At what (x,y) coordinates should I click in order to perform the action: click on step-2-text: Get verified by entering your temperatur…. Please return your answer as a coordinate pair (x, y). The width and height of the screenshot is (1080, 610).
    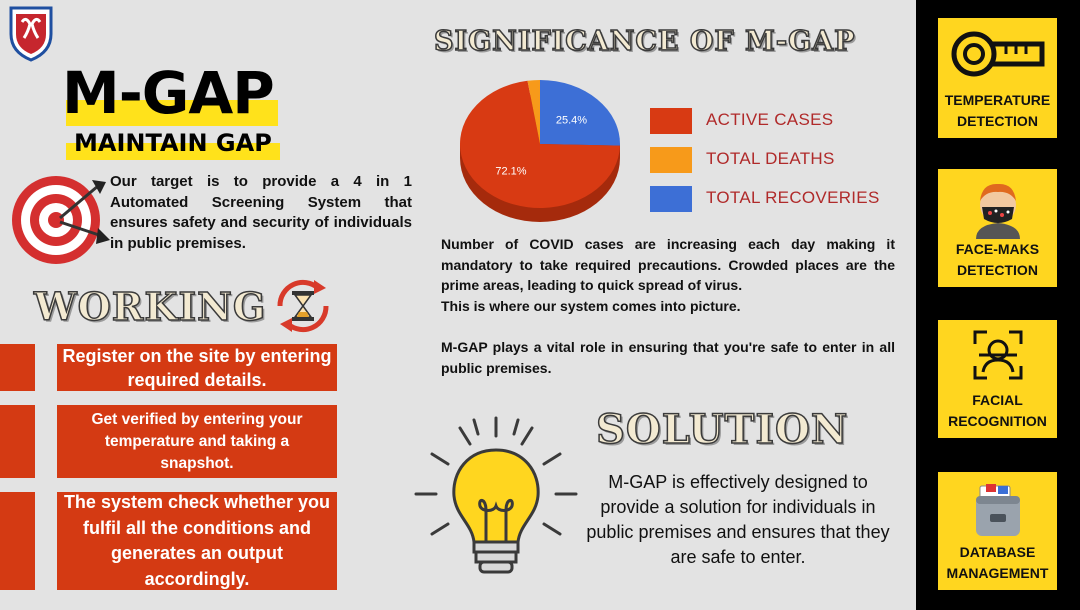
    Looking at the image, I should click on (197, 441).